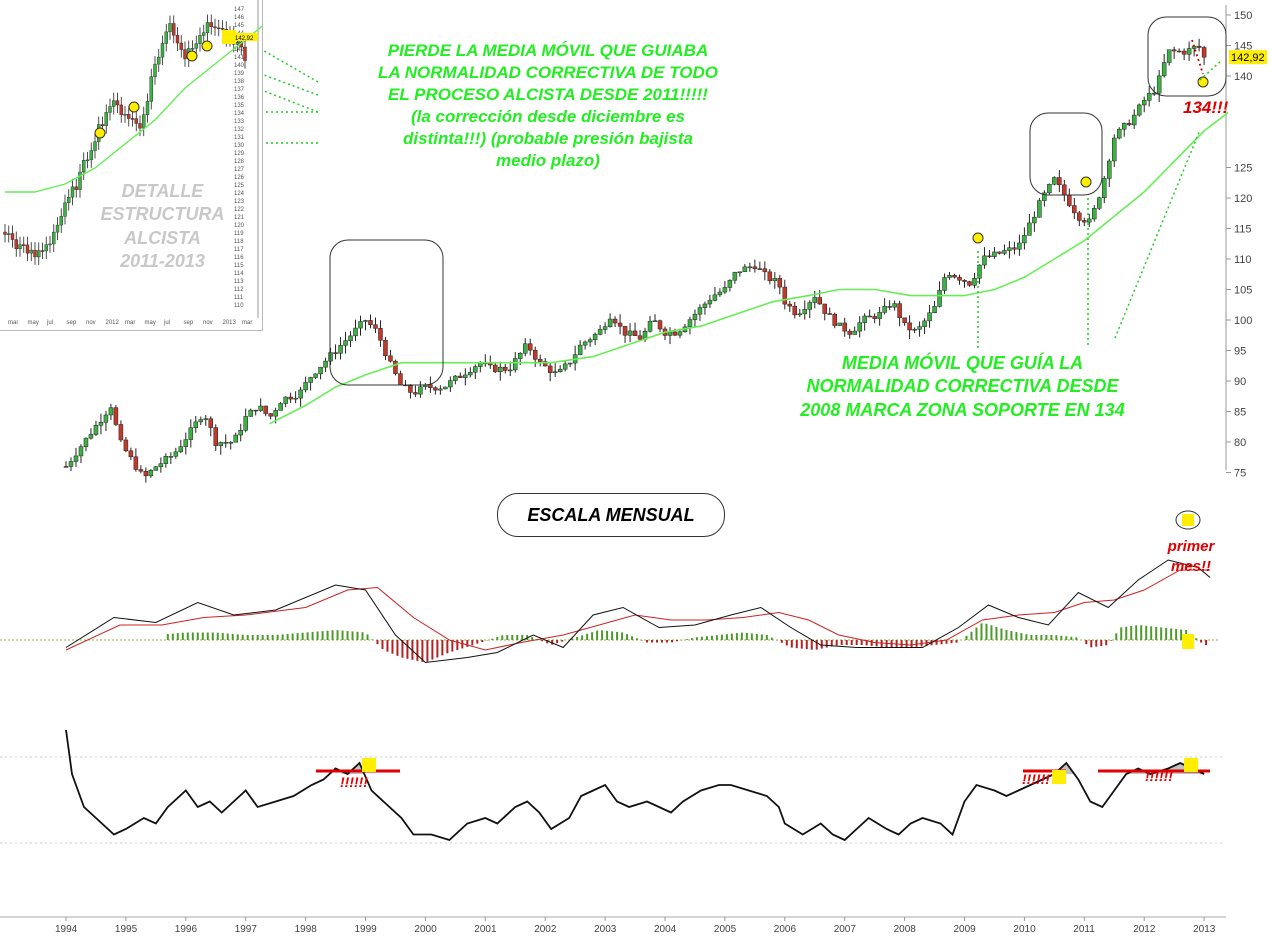 Image resolution: width=1272 pixels, height=937 pixels. Describe the element at coordinates (1188, 641) in the screenshot. I see `macd-highlight` at that location.